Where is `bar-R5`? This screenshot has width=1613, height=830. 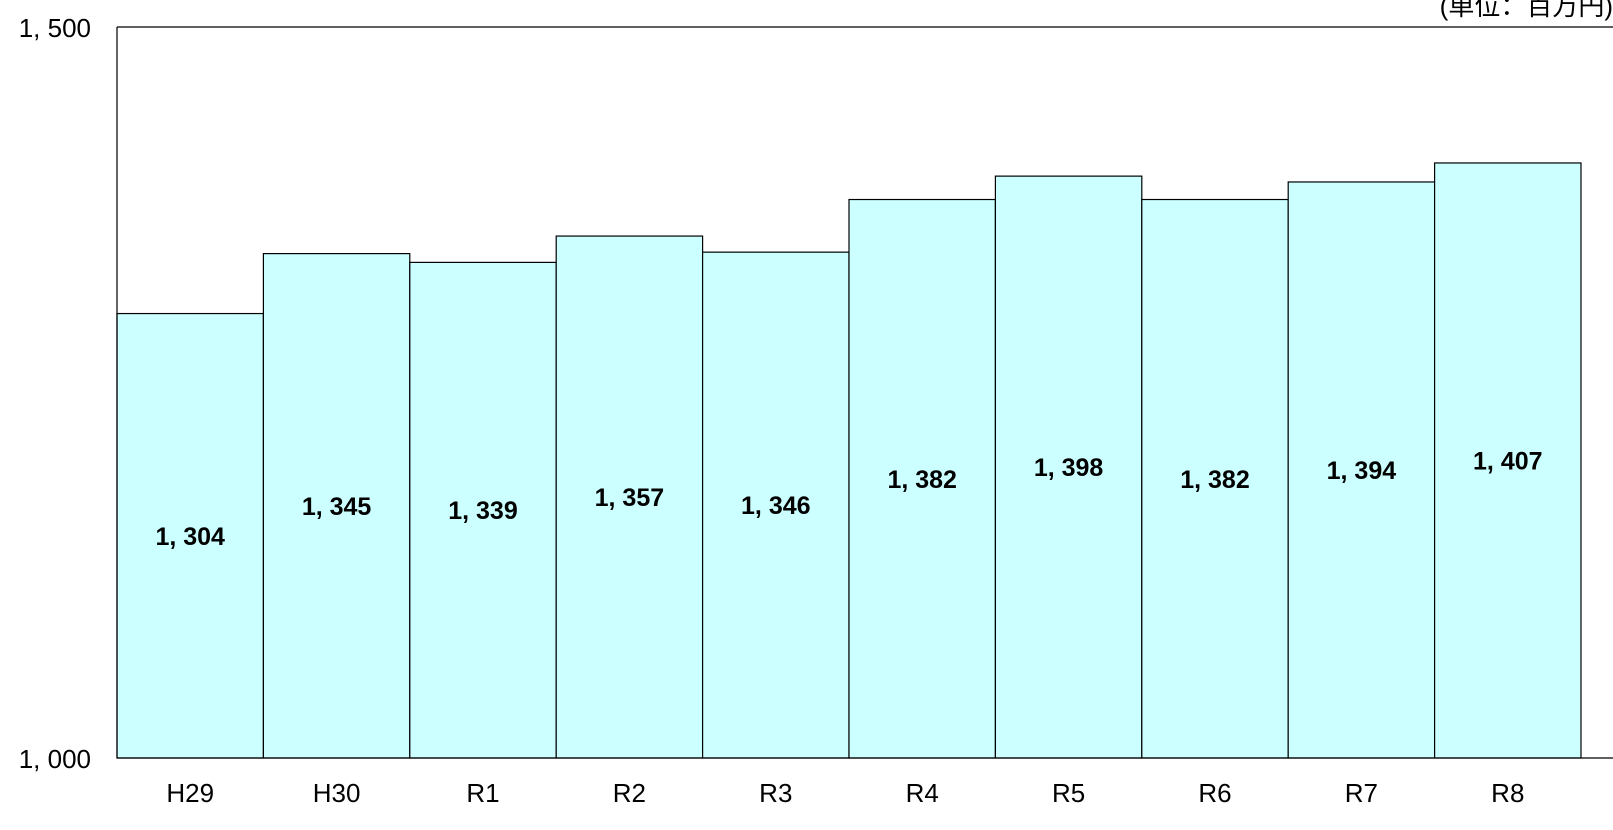
bar-R5 is located at coordinates (1068, 467).